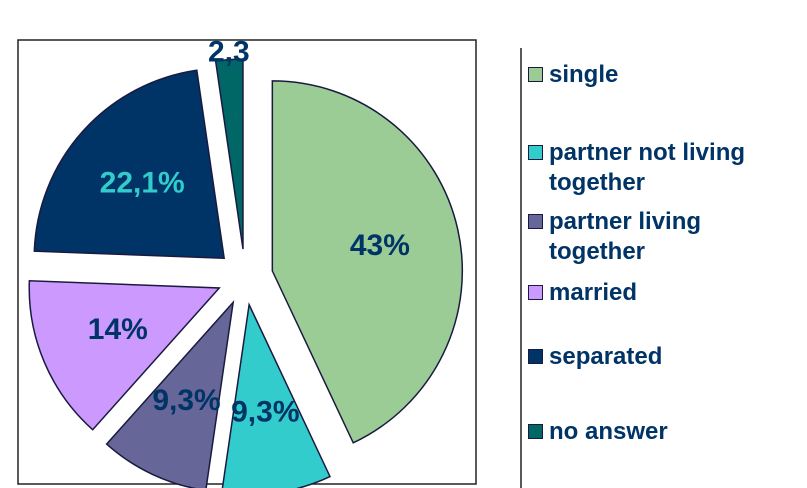  What do you see at coordinates (593, 292) in the screenshot?
I see `legend-label: married` at bounding box center [593, 292].